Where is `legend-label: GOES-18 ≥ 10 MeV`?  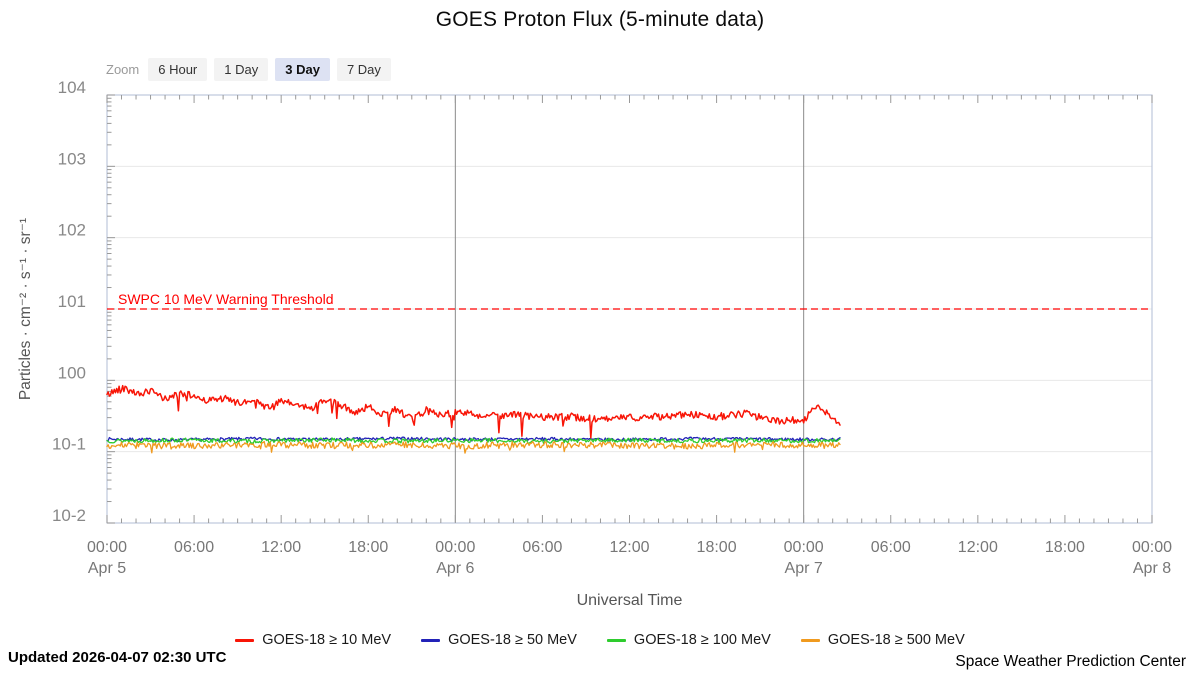
legend-label: GOES-18 ≥ 10 MeV is located at coordinates (327, 640).